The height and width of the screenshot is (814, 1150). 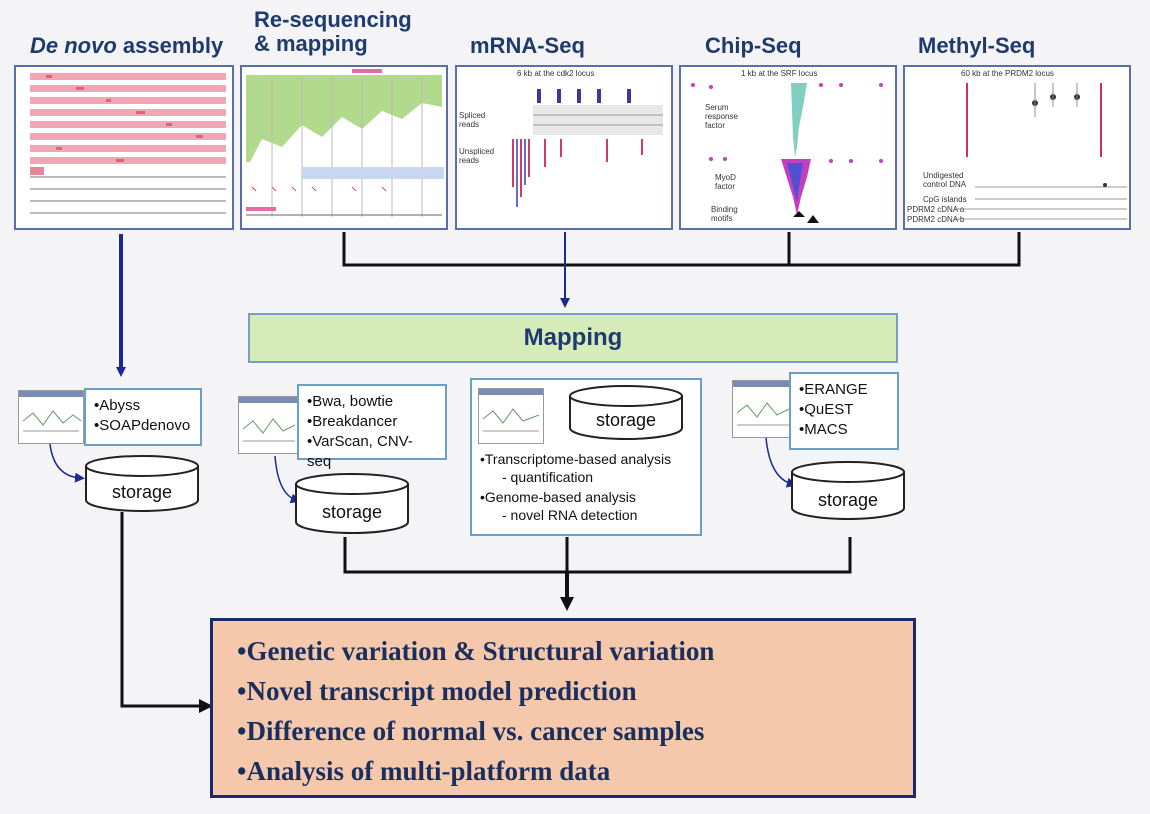 I want to click on line-denovo-to-results, so click(x=158, y=610).